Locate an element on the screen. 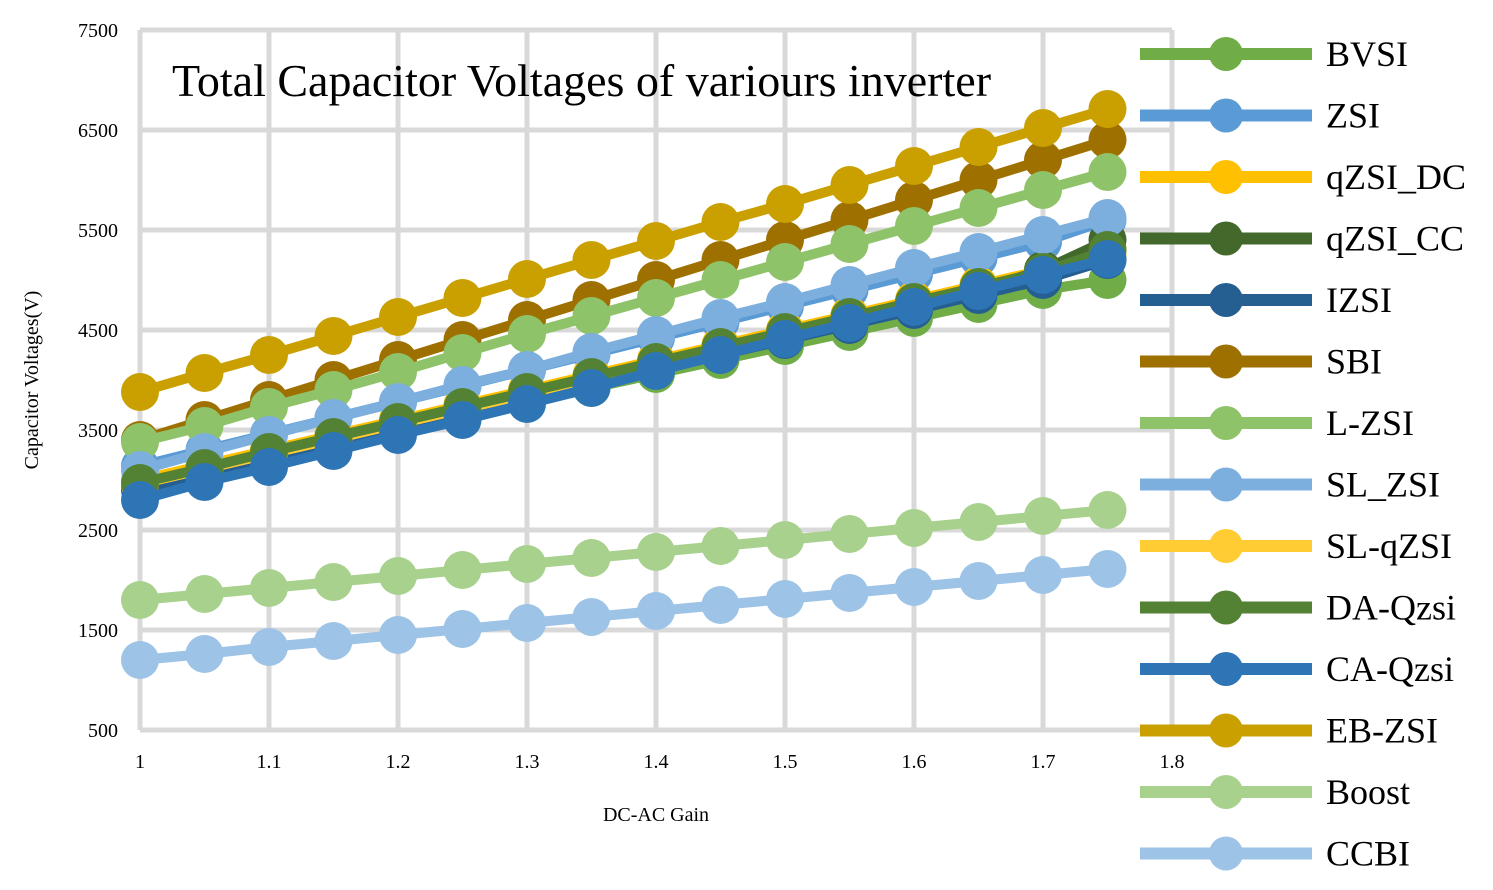 The height and width of the screenshot is (890, 1493). x-tick-labels: 1 1.1 1.2 1.3 1.4 1.5 1.6 1.7 1.8 is located at coordinates (660, 762).